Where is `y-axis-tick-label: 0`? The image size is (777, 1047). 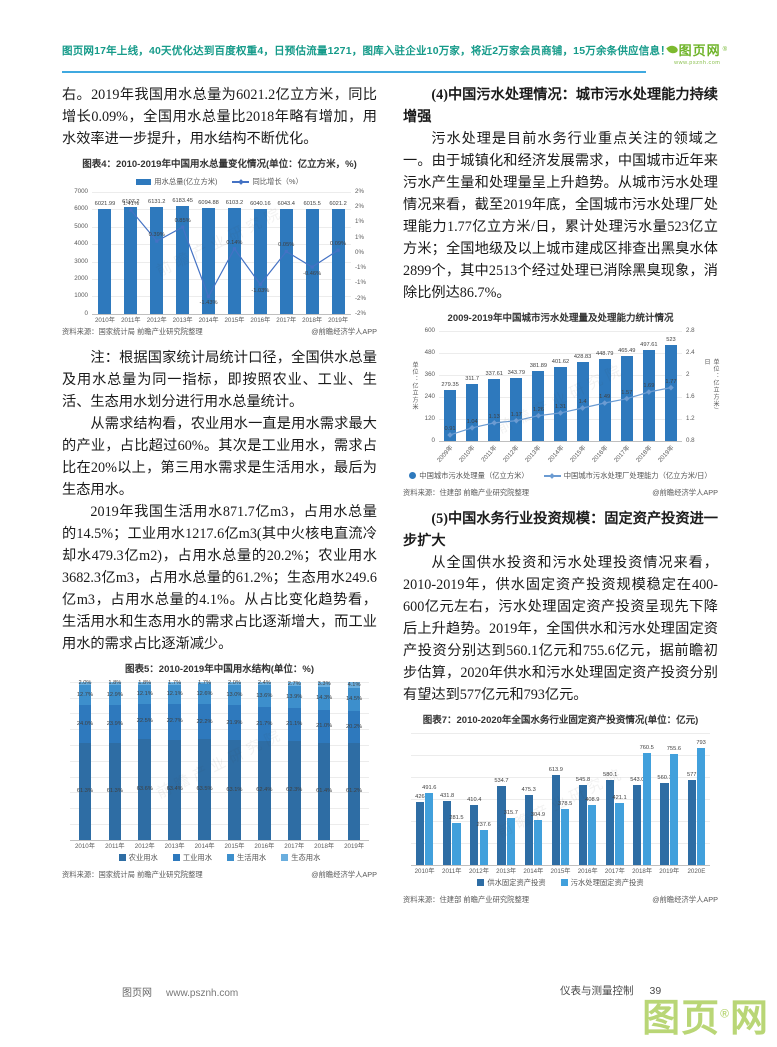 y-axis-tick-label: 0 is located at coordinates (86, 313).